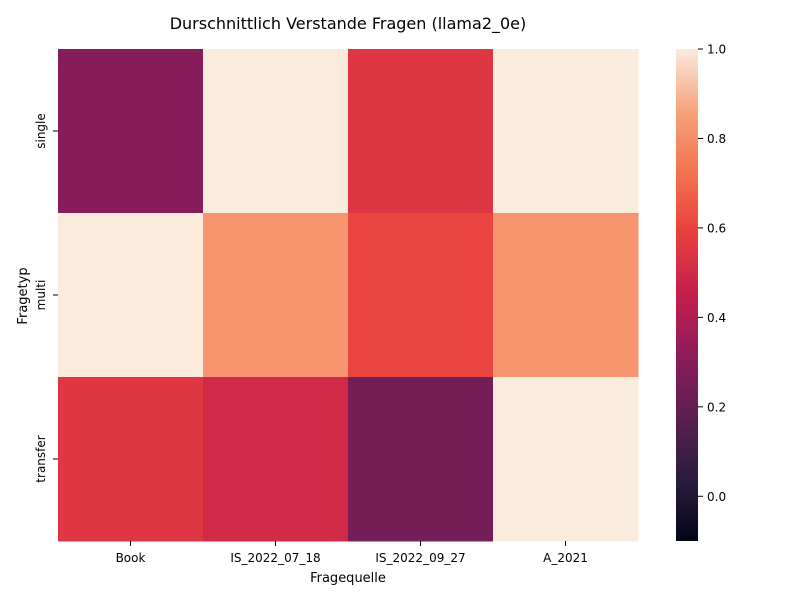  I want to click on x-tick-label: A_2021, so click(565, 558).